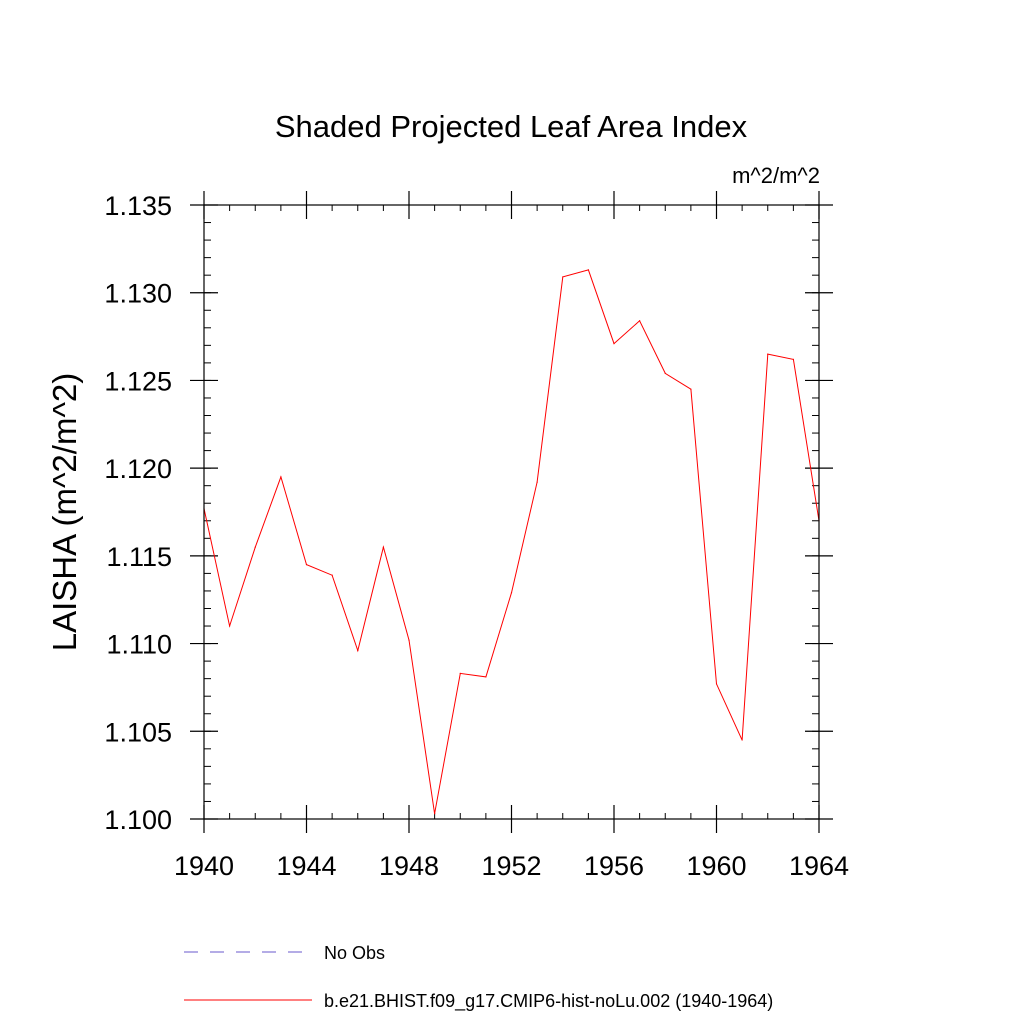 Image resolution: width=1024 pixels, height=1024 pixels. Describe the element at coordinates (306, 866) in the screenshot. I see `x-tick-label: 1944` at that location.